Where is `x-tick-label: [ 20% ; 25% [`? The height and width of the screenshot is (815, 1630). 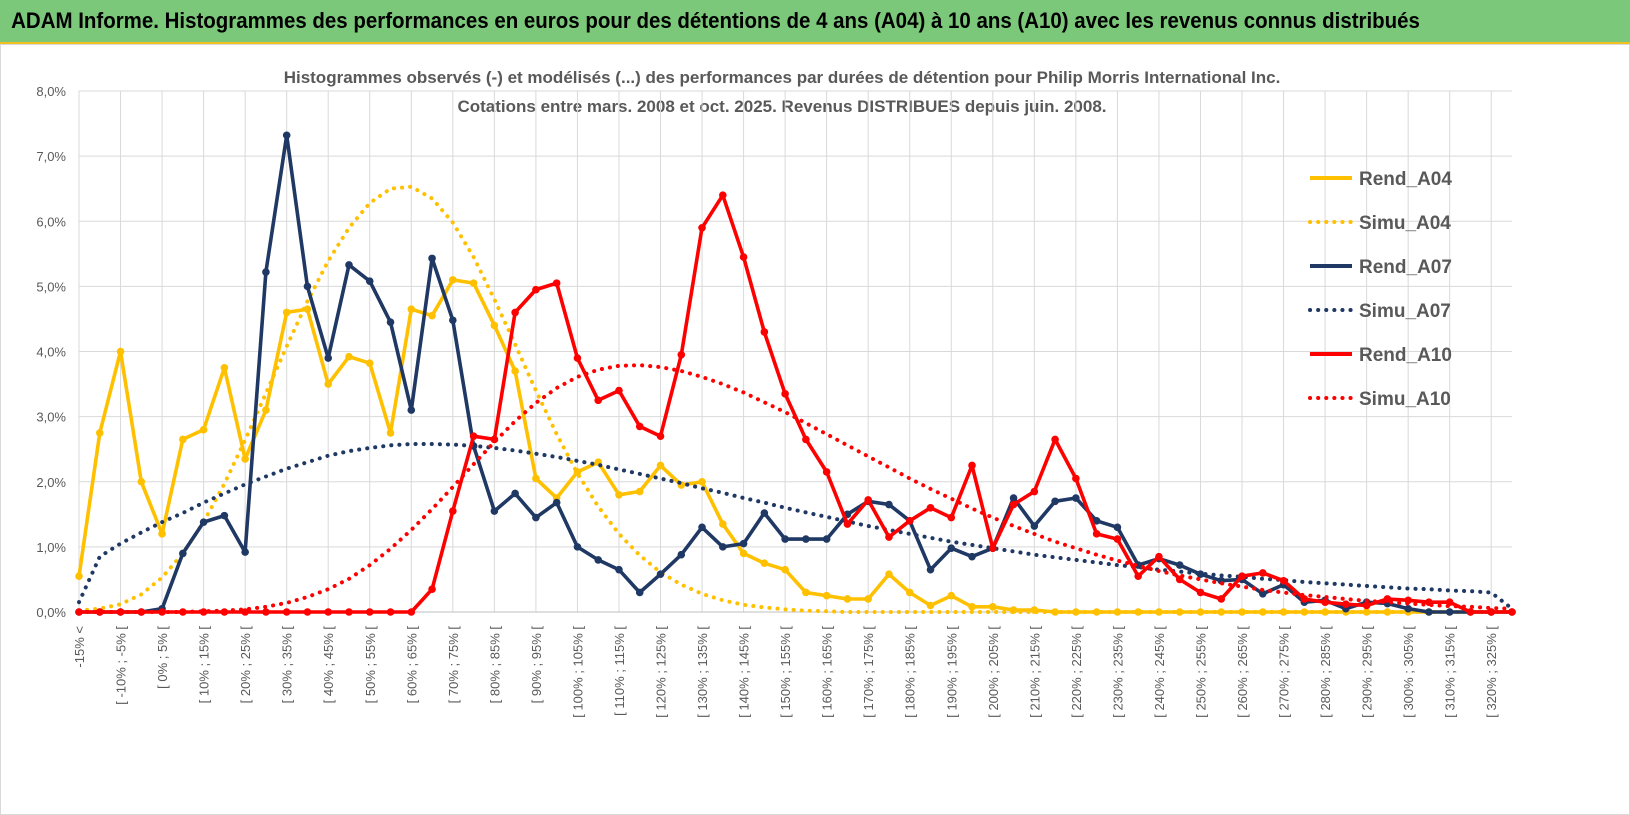
x-tick-label: [ 20% ; 25% [ is located at coordinates (245, 665).